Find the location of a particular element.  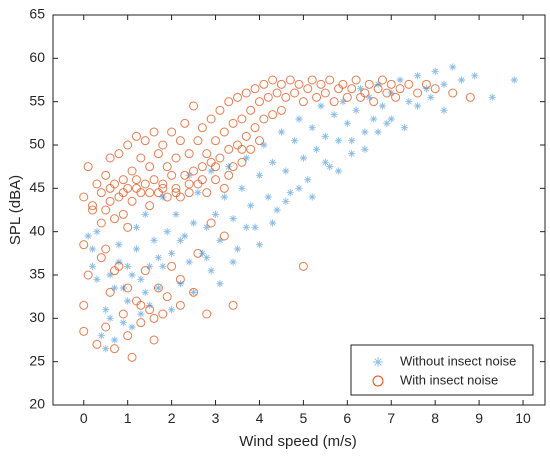

legend-box is located at coordinates (442, 370).